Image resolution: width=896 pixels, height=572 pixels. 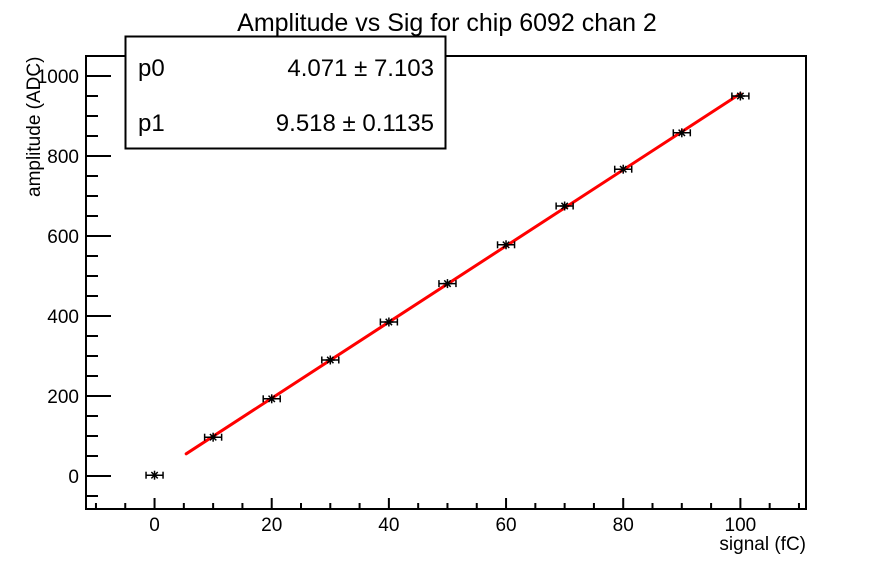 I want to click on y-tick-label: 400, so click(x=63, y=317).